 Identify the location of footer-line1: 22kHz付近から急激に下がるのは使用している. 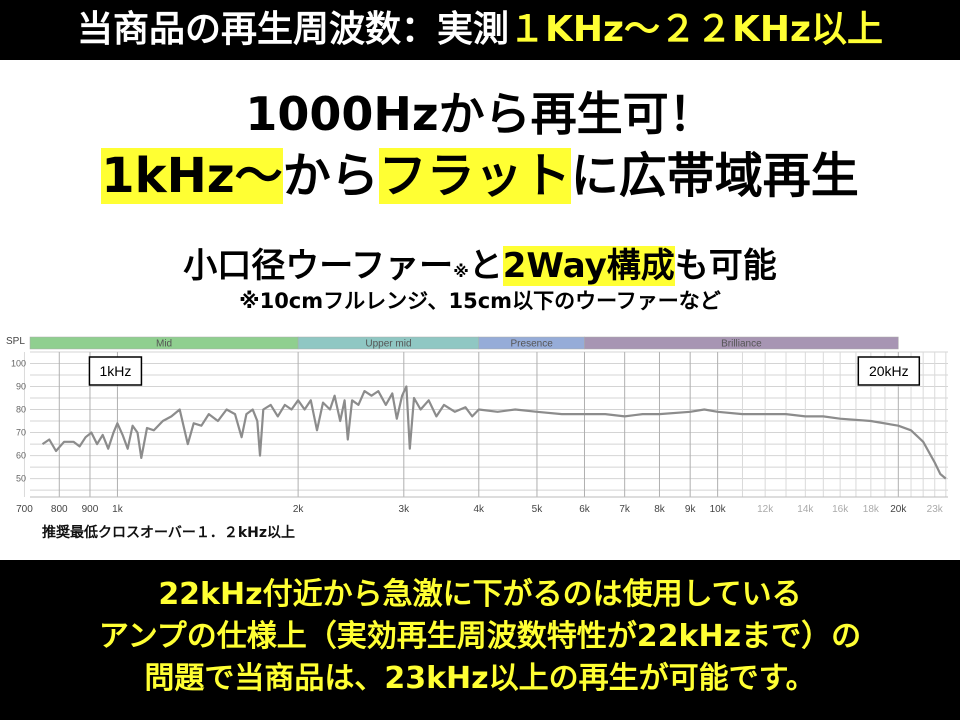
(480, 594).